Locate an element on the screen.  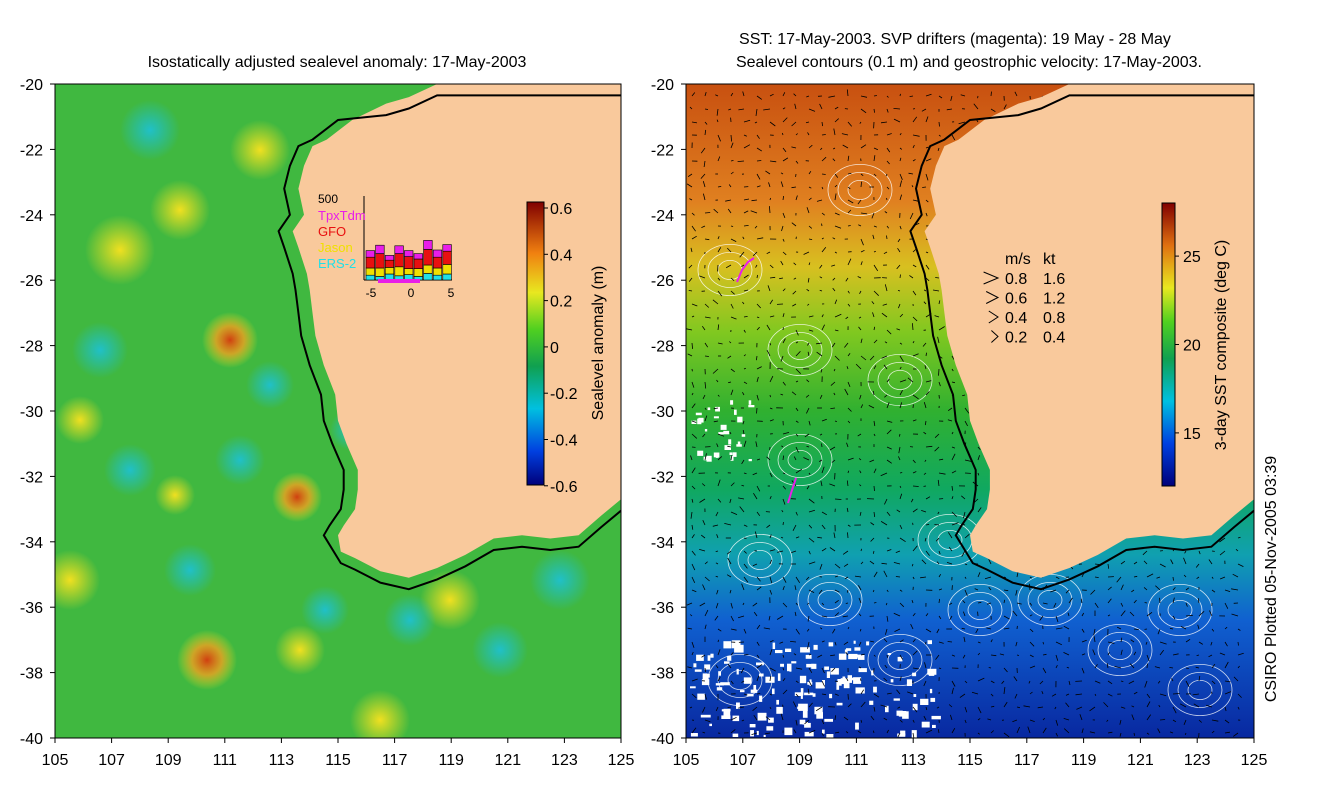
inset-bar-segment is located at coordinates (380, 272).